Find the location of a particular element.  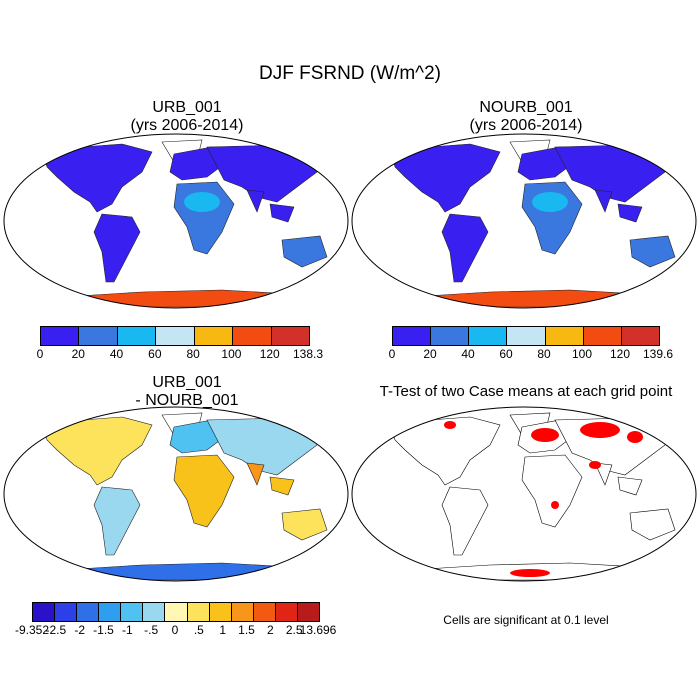

map-nourb is located at coordinates (524, 221).